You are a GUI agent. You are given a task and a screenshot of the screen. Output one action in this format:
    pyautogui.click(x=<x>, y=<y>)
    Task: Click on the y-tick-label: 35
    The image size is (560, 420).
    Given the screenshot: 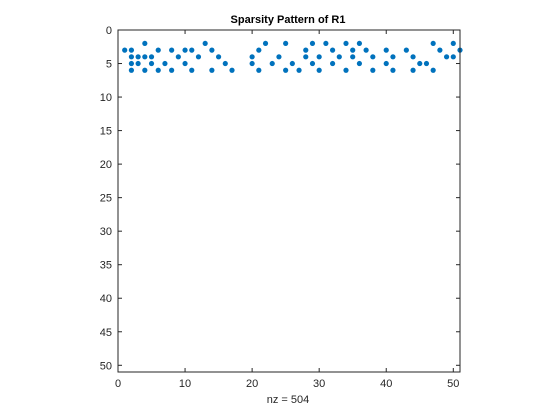 What is the action you would take?
    pyautogui.click(x=106, y=266)
    